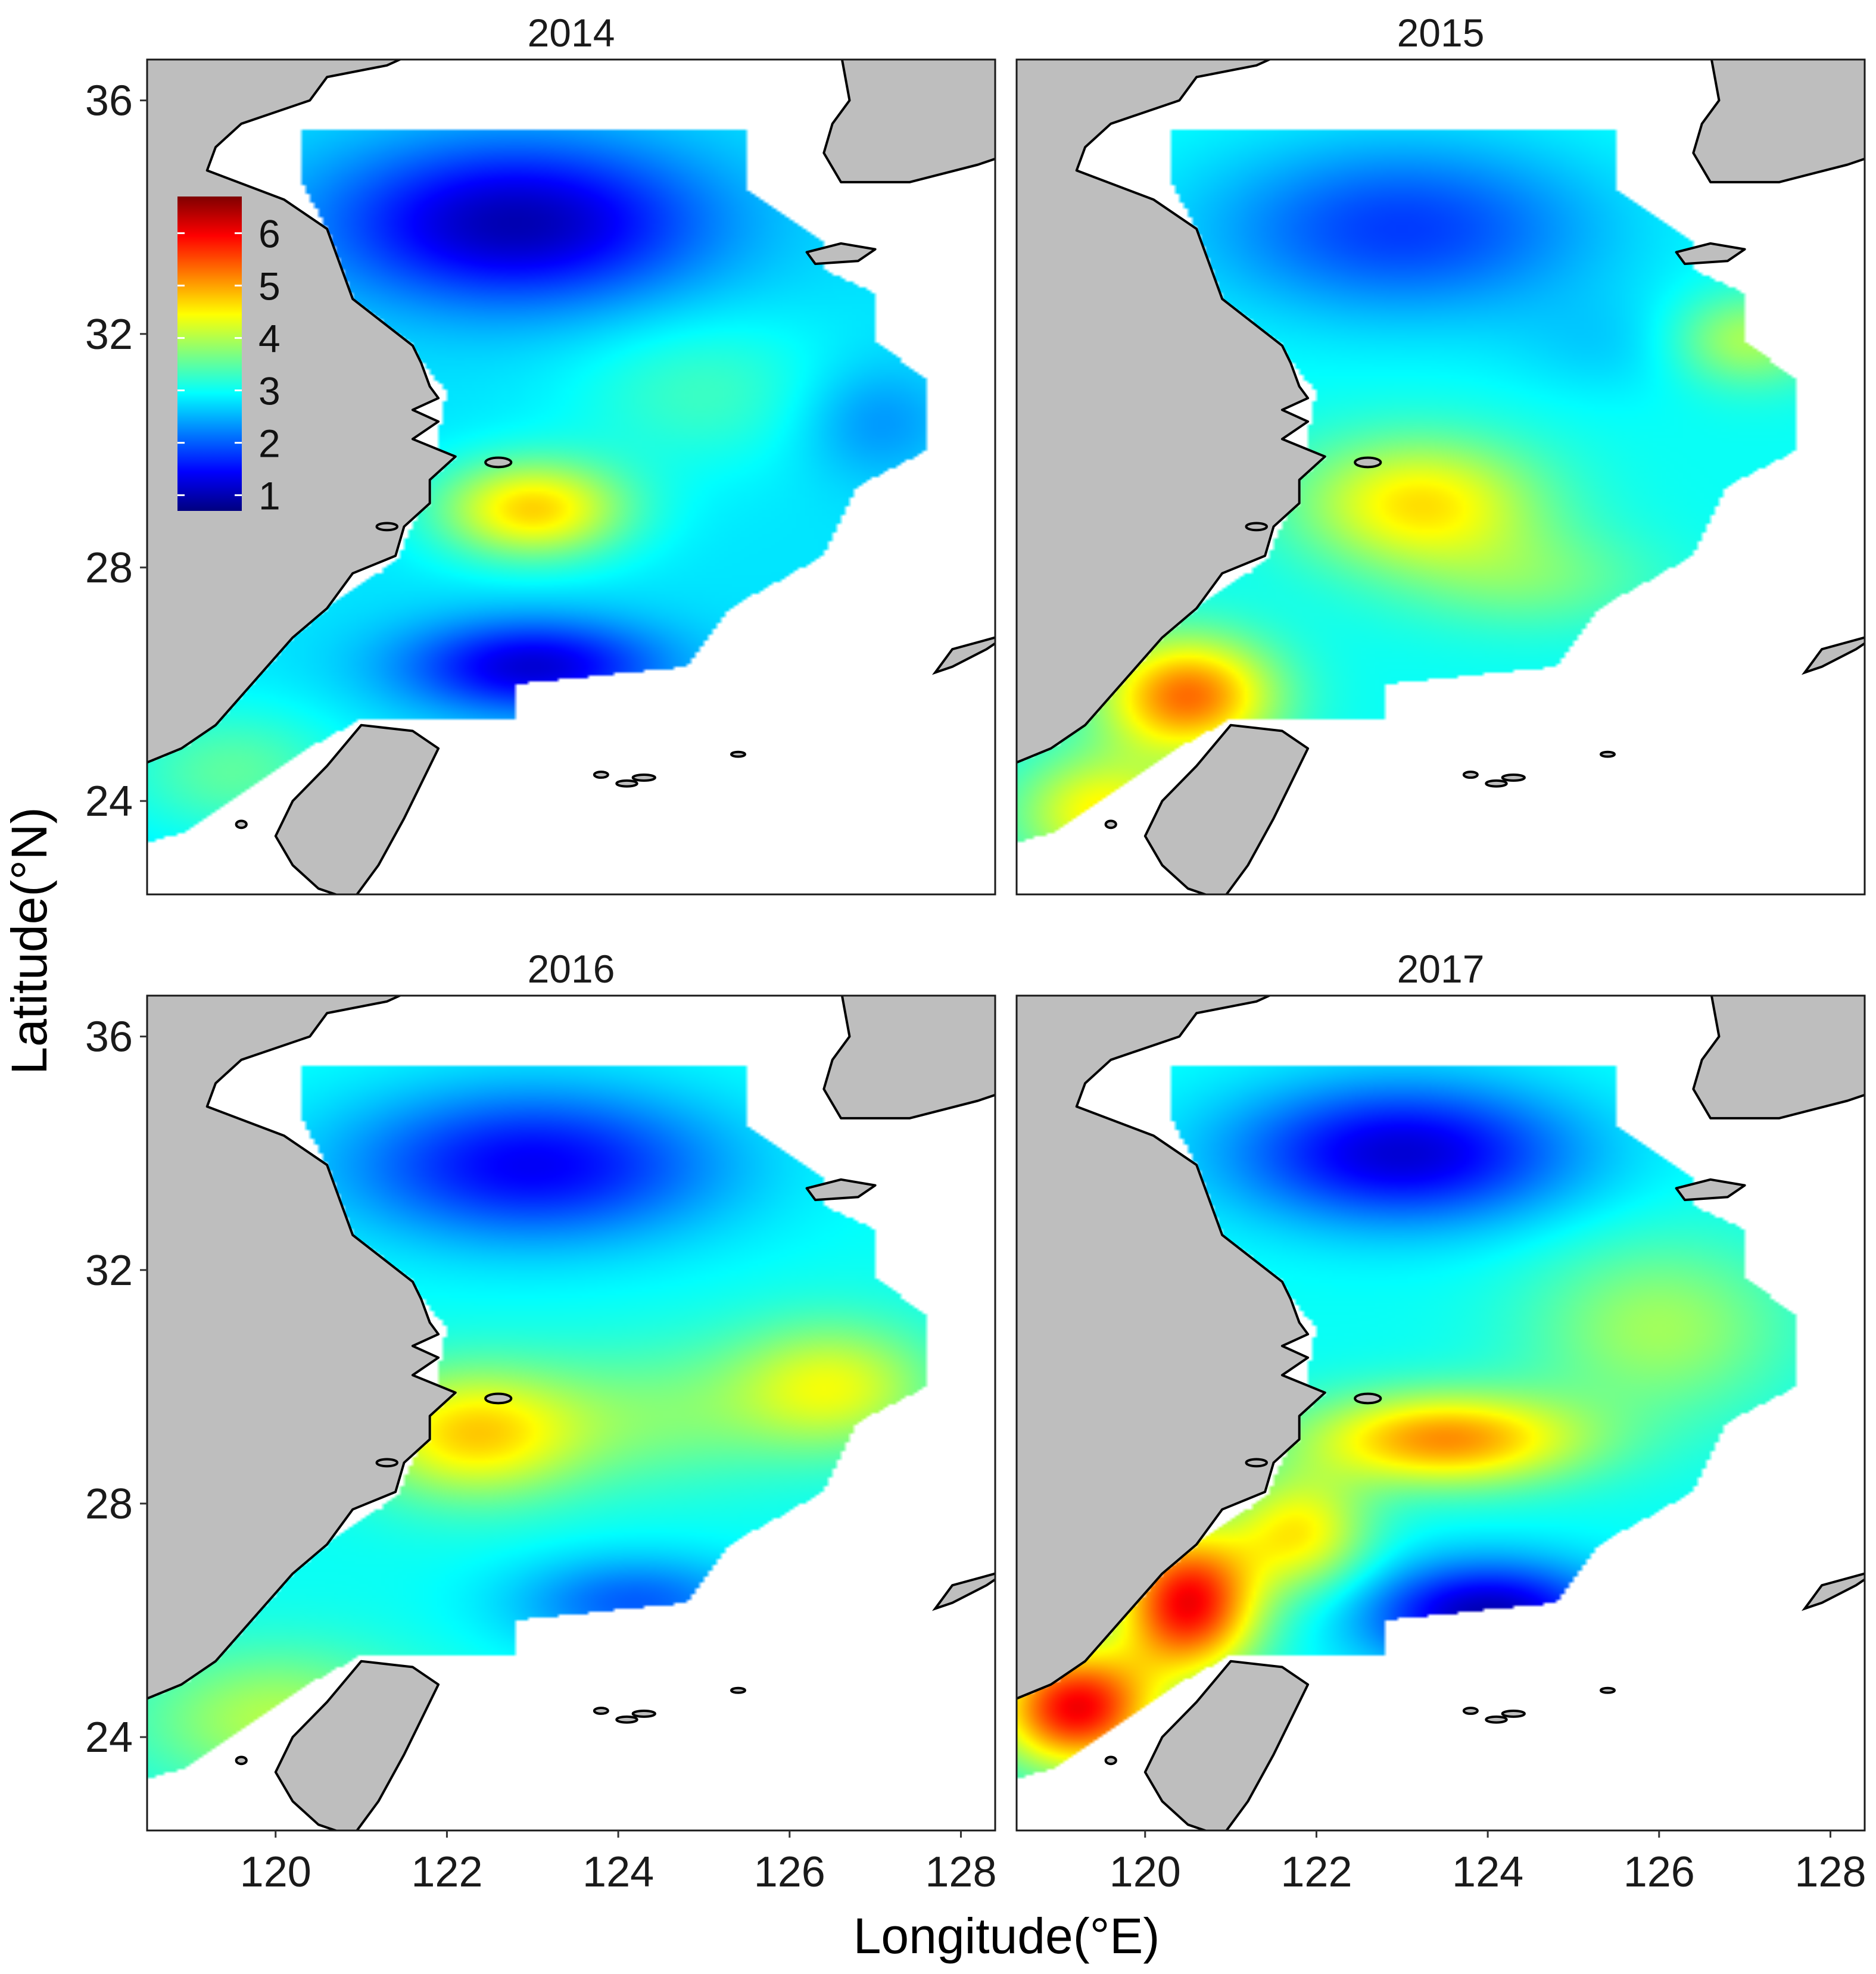  What do you see at coordinates (571, 33) in the screenshot?
I see `panel-title: 2014` at bounding box center [571, 33].